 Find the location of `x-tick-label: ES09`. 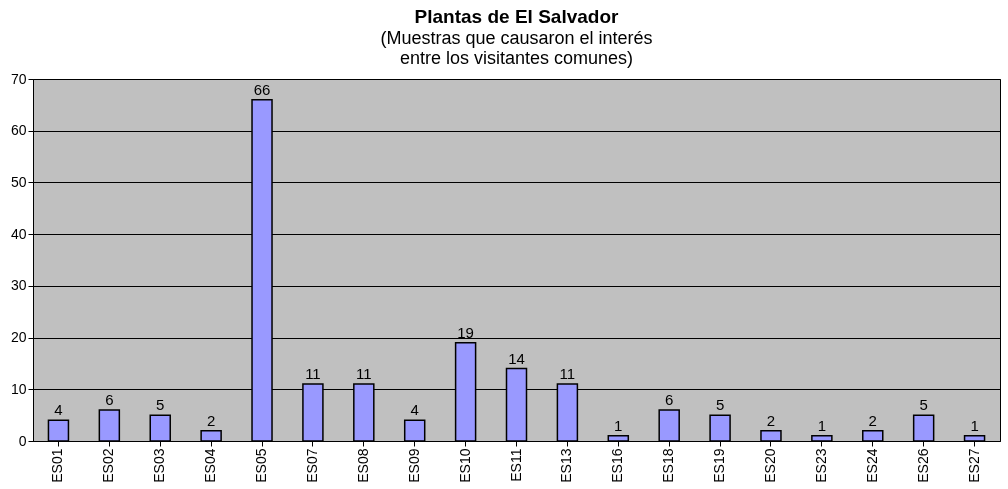

x-tick-label: ES09 is located at coordinates (413, 465).